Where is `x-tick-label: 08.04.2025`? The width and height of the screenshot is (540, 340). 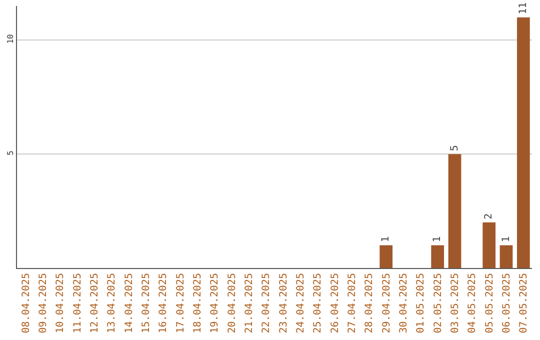 x-tick-label: 08.04.2025 is located at coordinates (26, 303).